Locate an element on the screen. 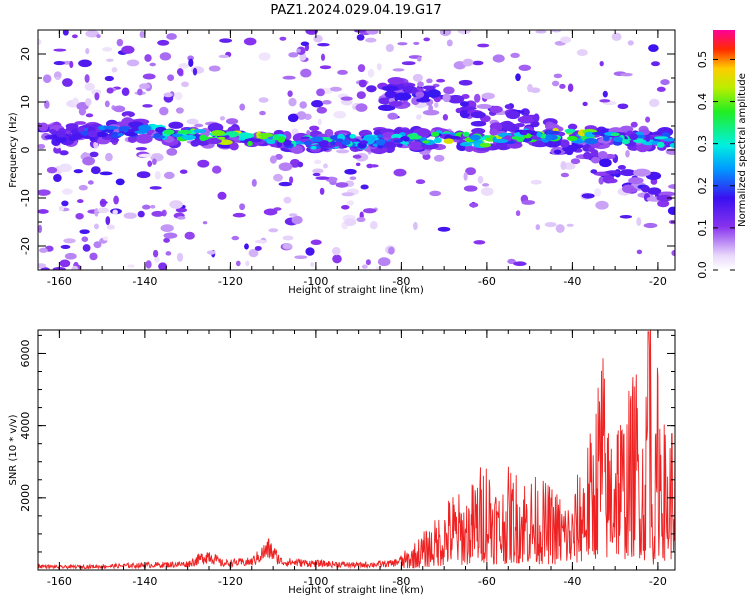 The image size is (750, 600). colorbar-tick-label: 0.5 is located at coordinates (702, 59).